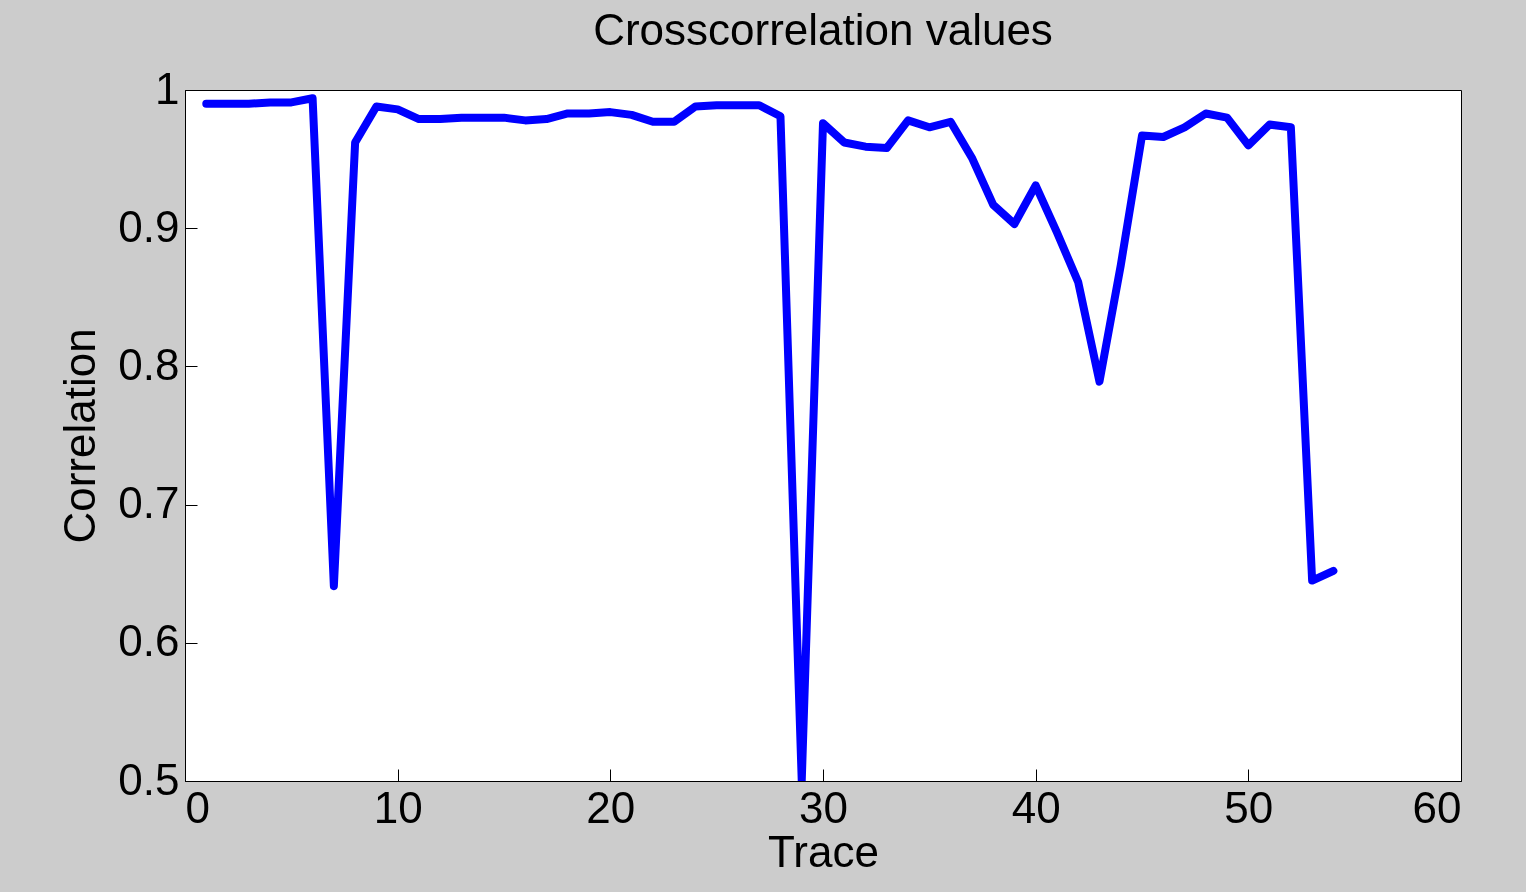 This screenshot has width=1526, height=892. Describe the element at coordinates (167, 88) in the screenshot. I see `y-tick-label: 1` at that location.